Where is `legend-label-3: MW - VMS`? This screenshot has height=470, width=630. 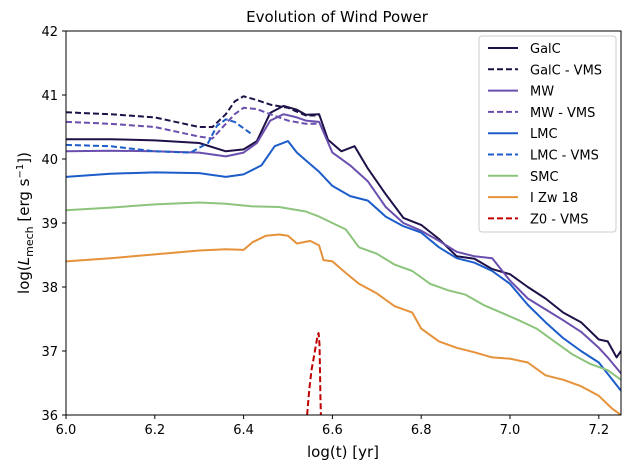
legend-label-3: MW - VMS is located at coordinates (562, 113).